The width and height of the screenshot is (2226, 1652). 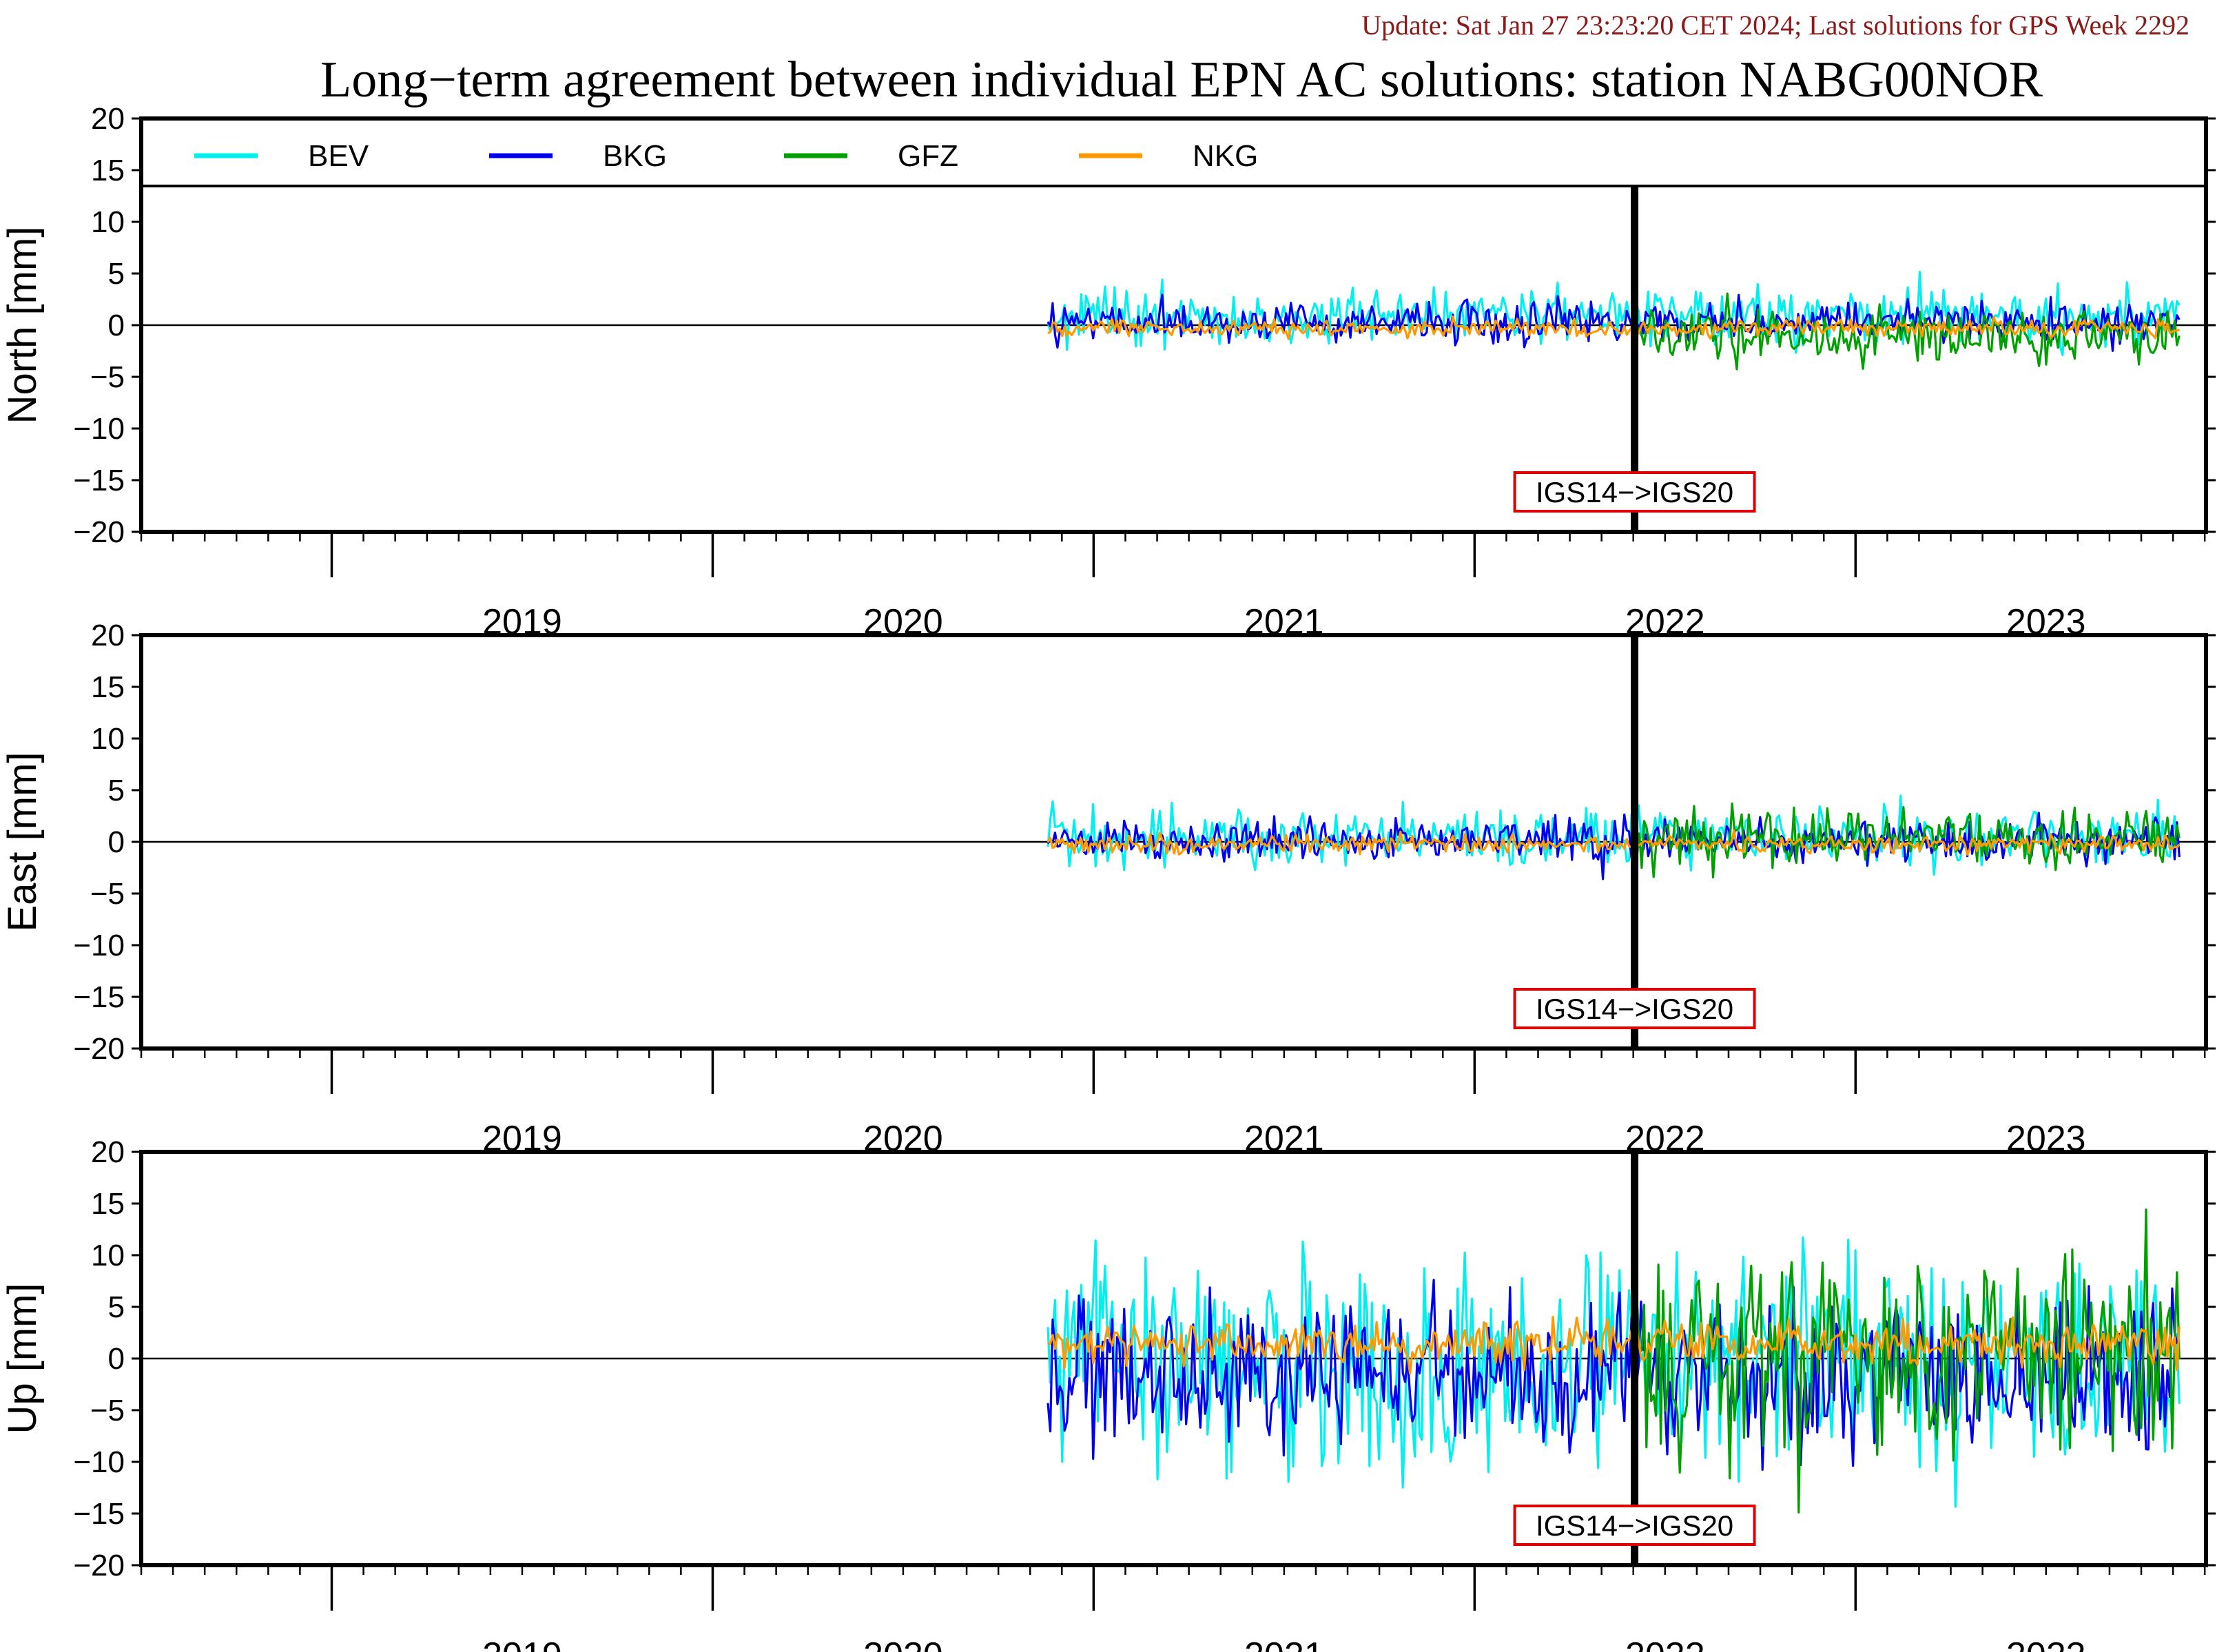 What do you see at coordinates (1173, 152) in the screenshot?
I see `legend-background` at bounding box center [1173, 152].